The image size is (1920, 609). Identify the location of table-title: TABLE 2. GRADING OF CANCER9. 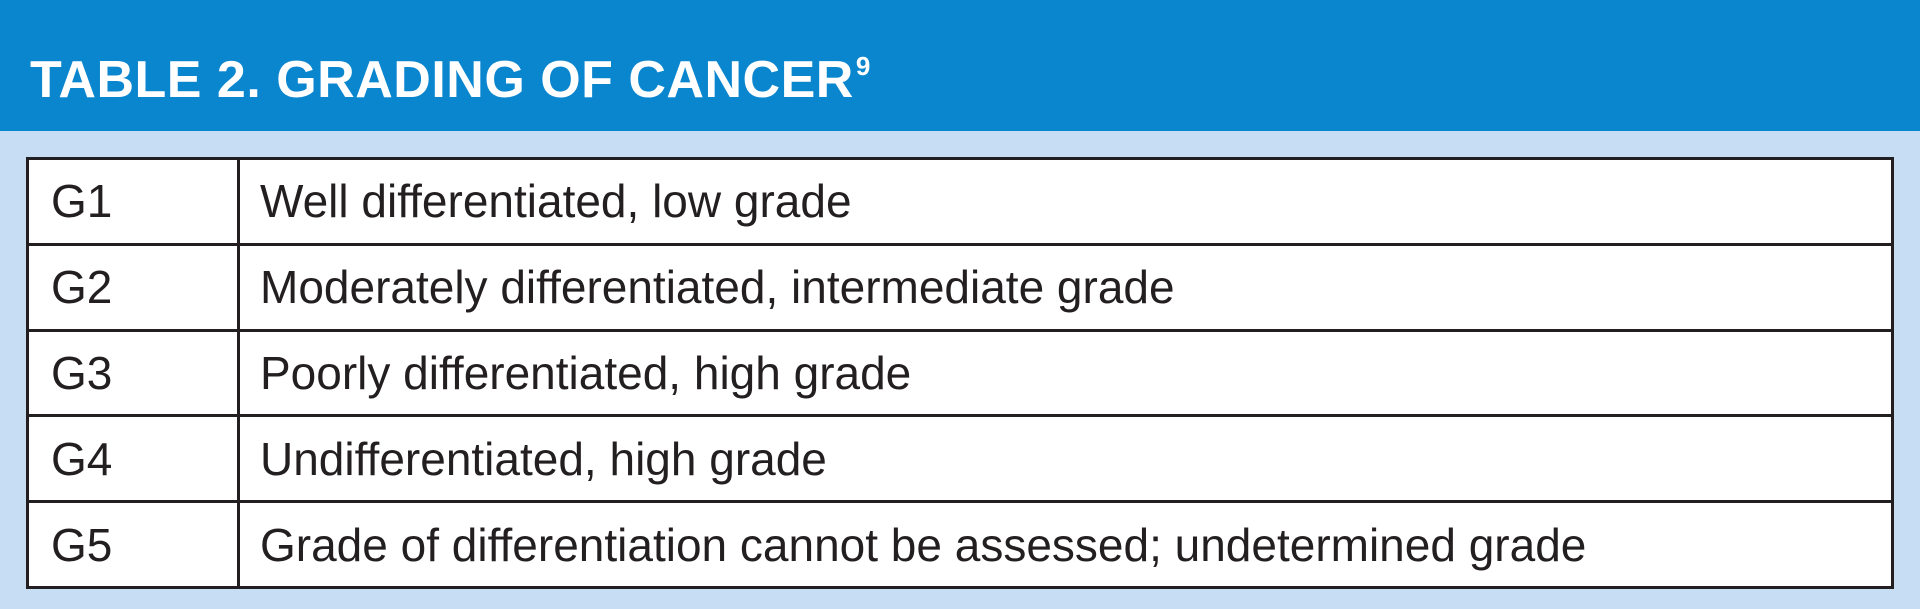
(450, 73).